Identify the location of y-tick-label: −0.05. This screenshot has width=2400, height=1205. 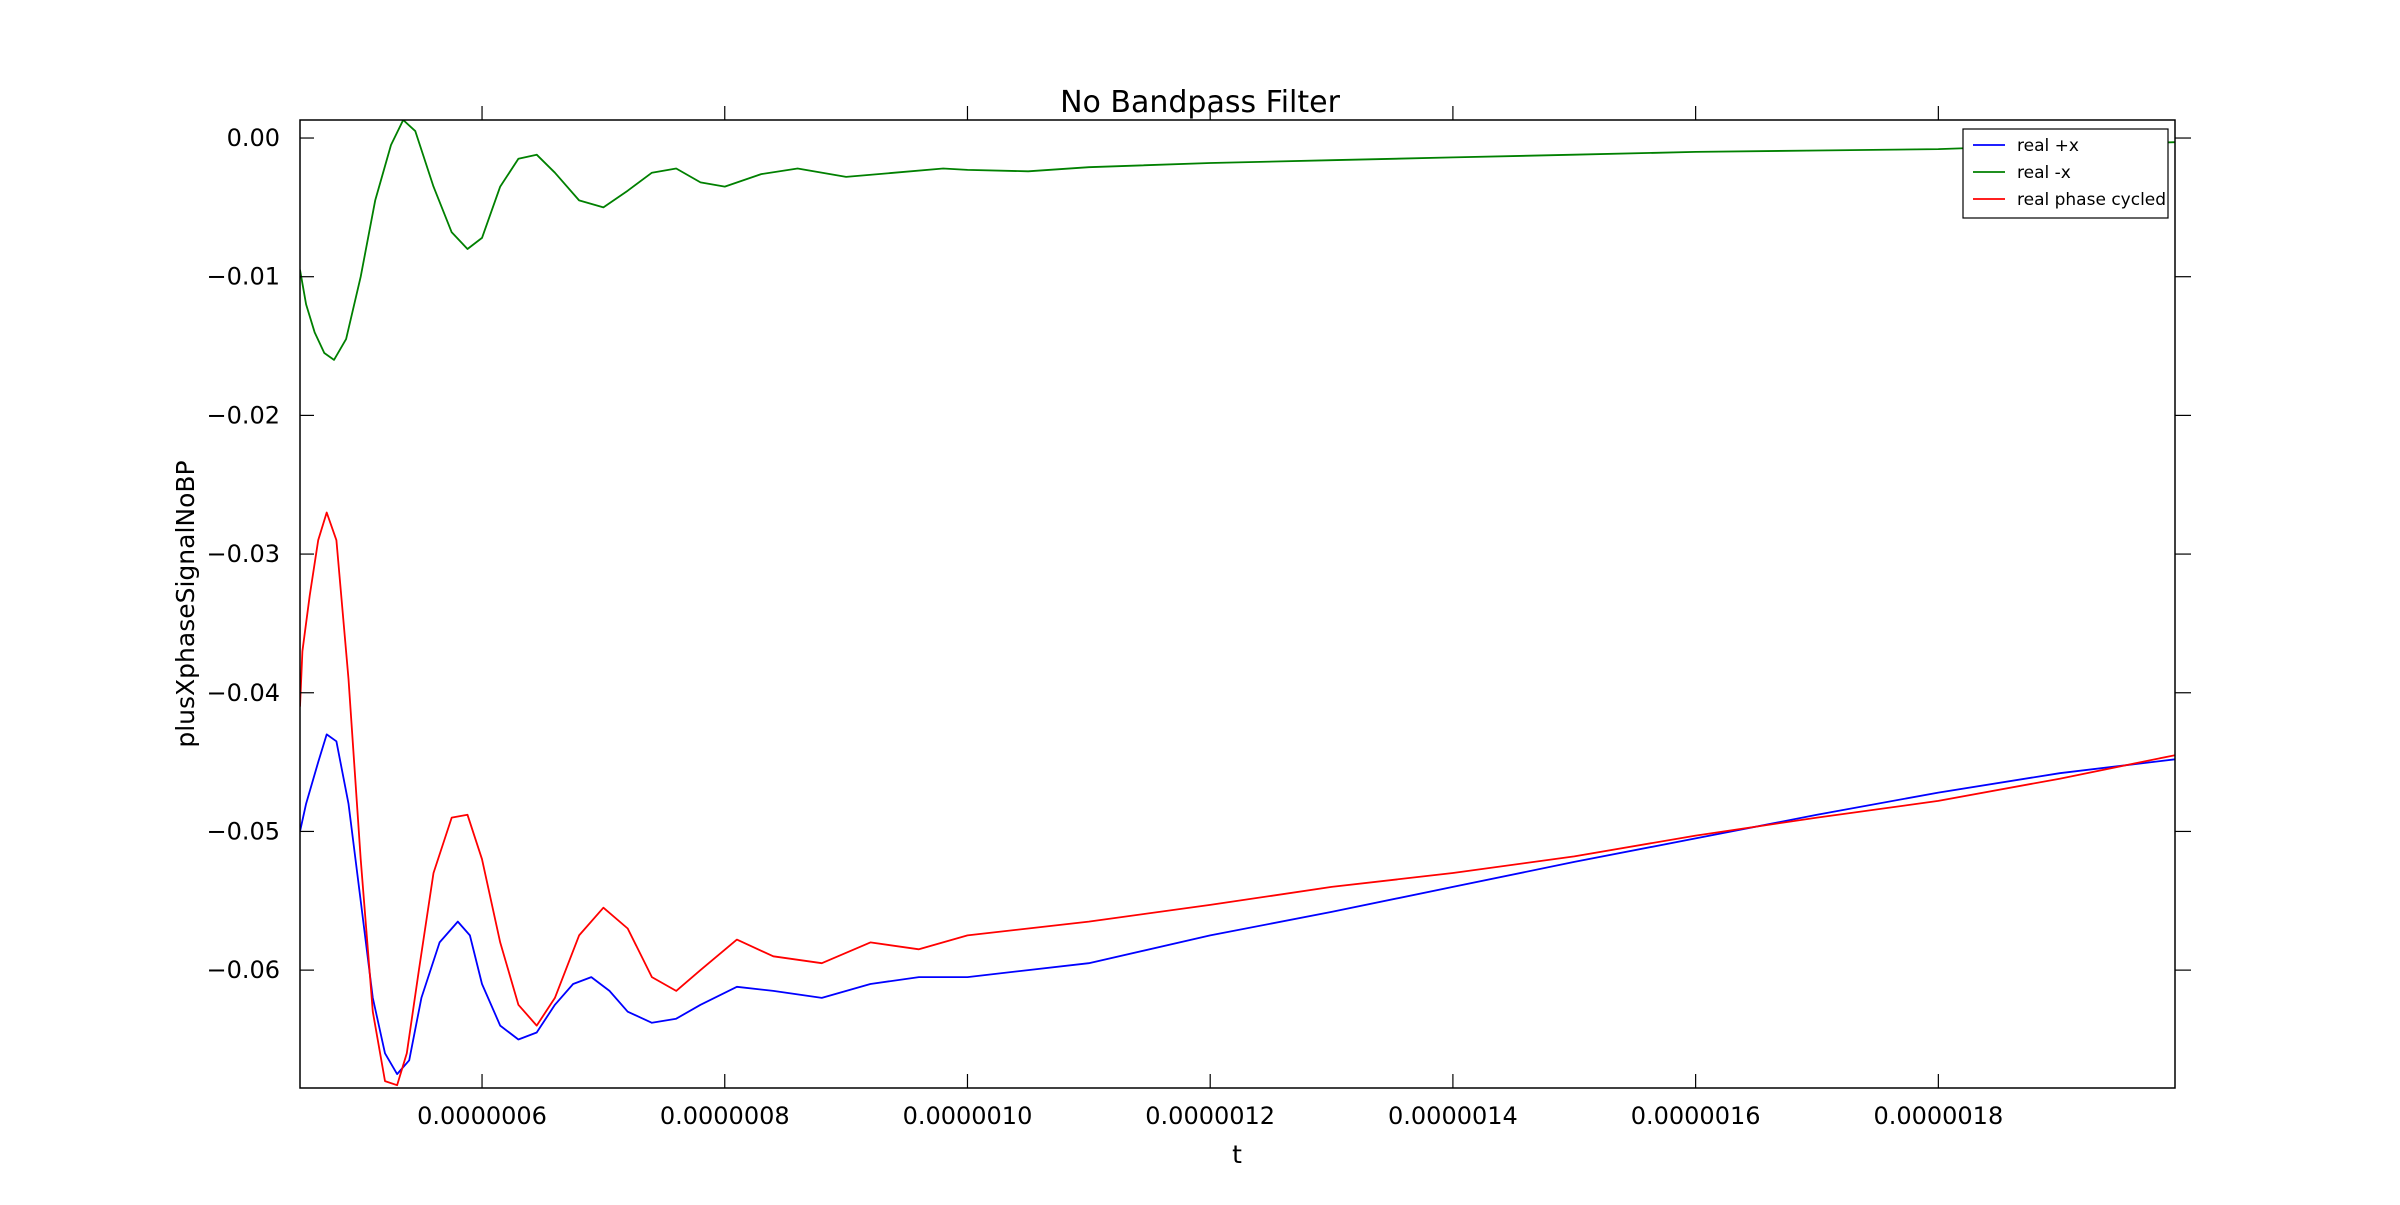
(243, 831).